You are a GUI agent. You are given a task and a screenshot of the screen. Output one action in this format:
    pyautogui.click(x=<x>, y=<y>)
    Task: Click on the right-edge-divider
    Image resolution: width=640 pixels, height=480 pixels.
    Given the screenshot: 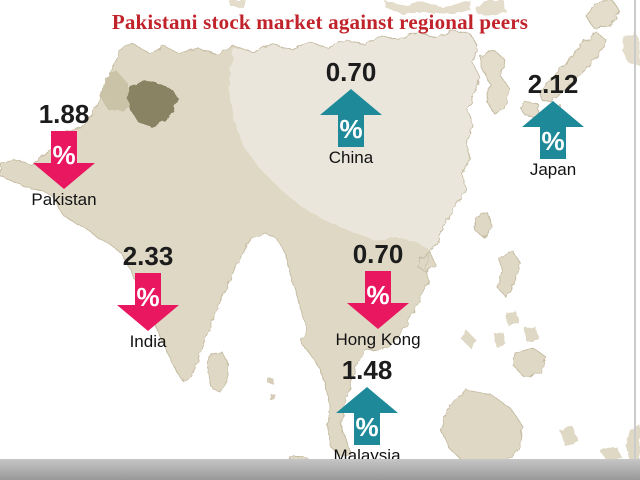 What is the action you would take?
    pyautogui.click(x=635, y=229)
    